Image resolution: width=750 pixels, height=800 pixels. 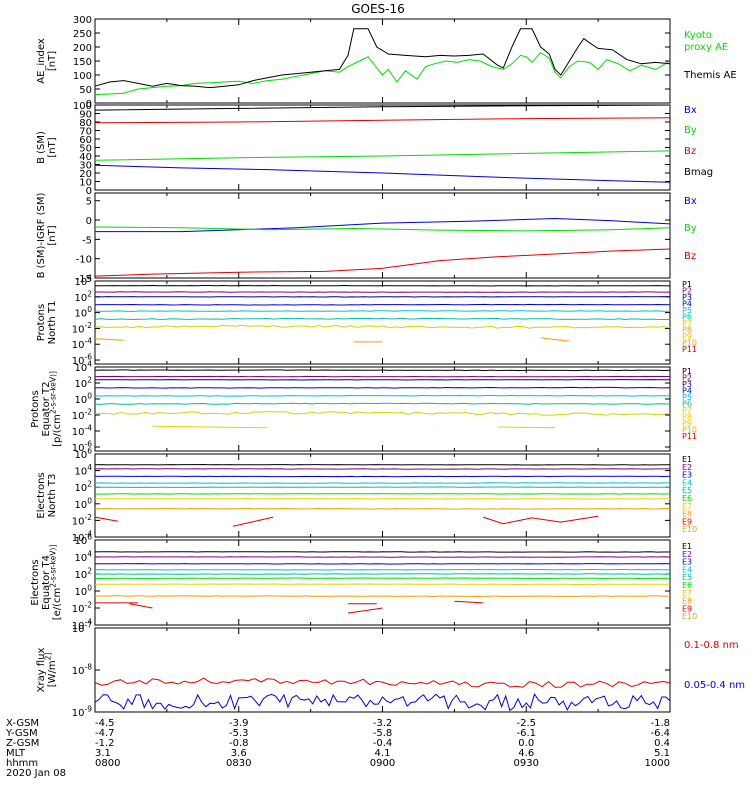 What do you see at coordinates (382, 569) in the screenshot?
I see `series-line-e4` at bounding box center [382, 569].